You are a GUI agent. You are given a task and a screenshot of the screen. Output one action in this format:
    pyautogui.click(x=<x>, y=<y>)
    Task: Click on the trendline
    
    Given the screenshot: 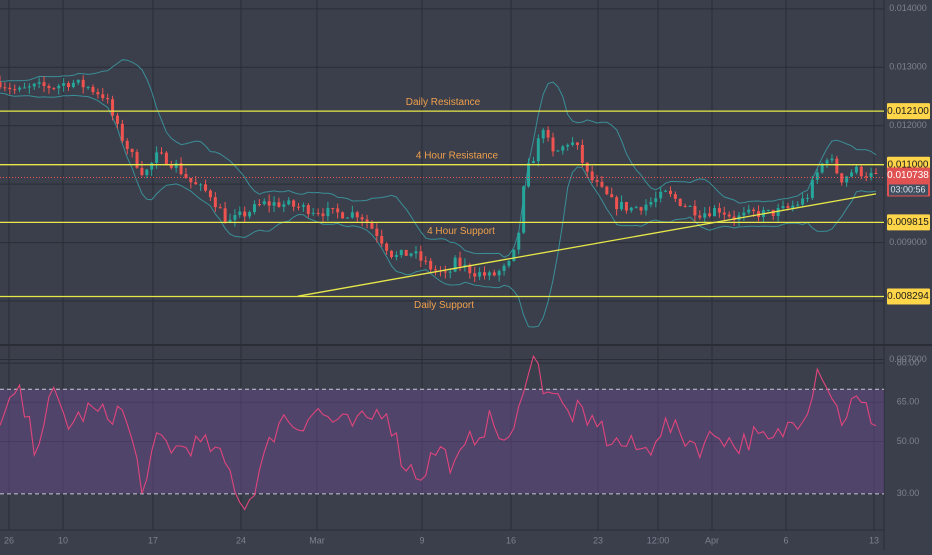 What is the action you would take?
    pyautogui.click(x=587, y=245)
    